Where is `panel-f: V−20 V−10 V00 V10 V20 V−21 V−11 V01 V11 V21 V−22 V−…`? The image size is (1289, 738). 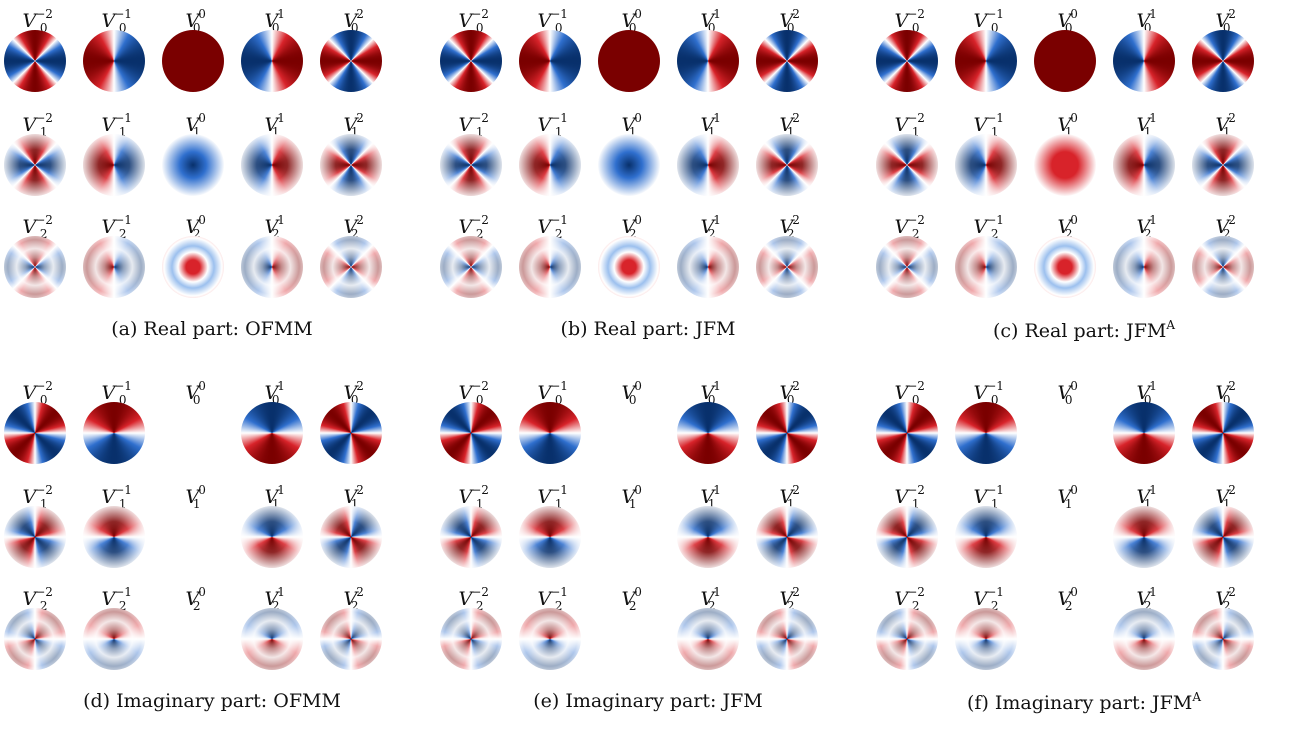 panel-f: V−20 V−10 V00 V10 V20 V−21 V−11 V01 V11 V21 V−22 V−… is located at coordinates (1081, 543).